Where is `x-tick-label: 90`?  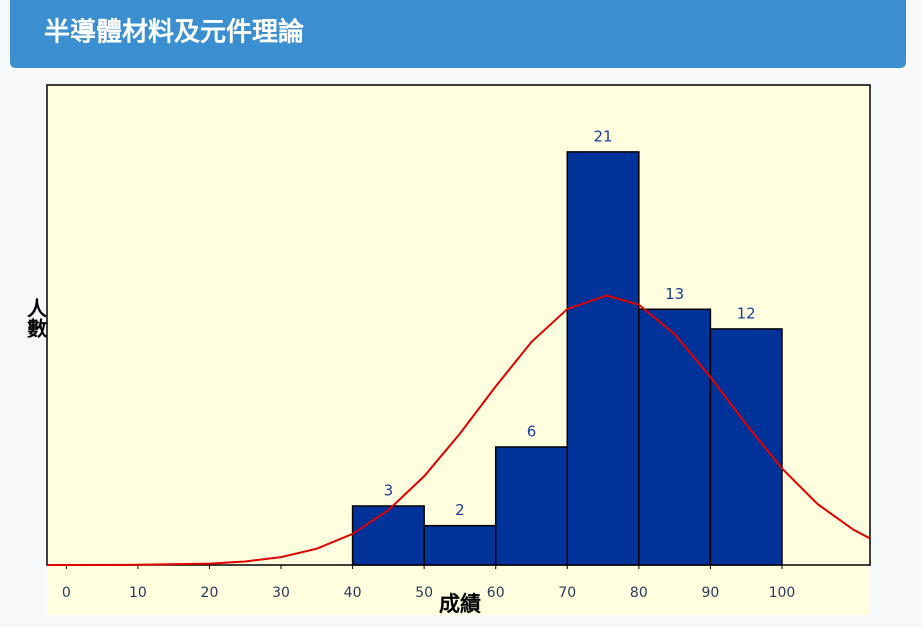 x-tick-label: 90 is located at coordinates (710, 593).